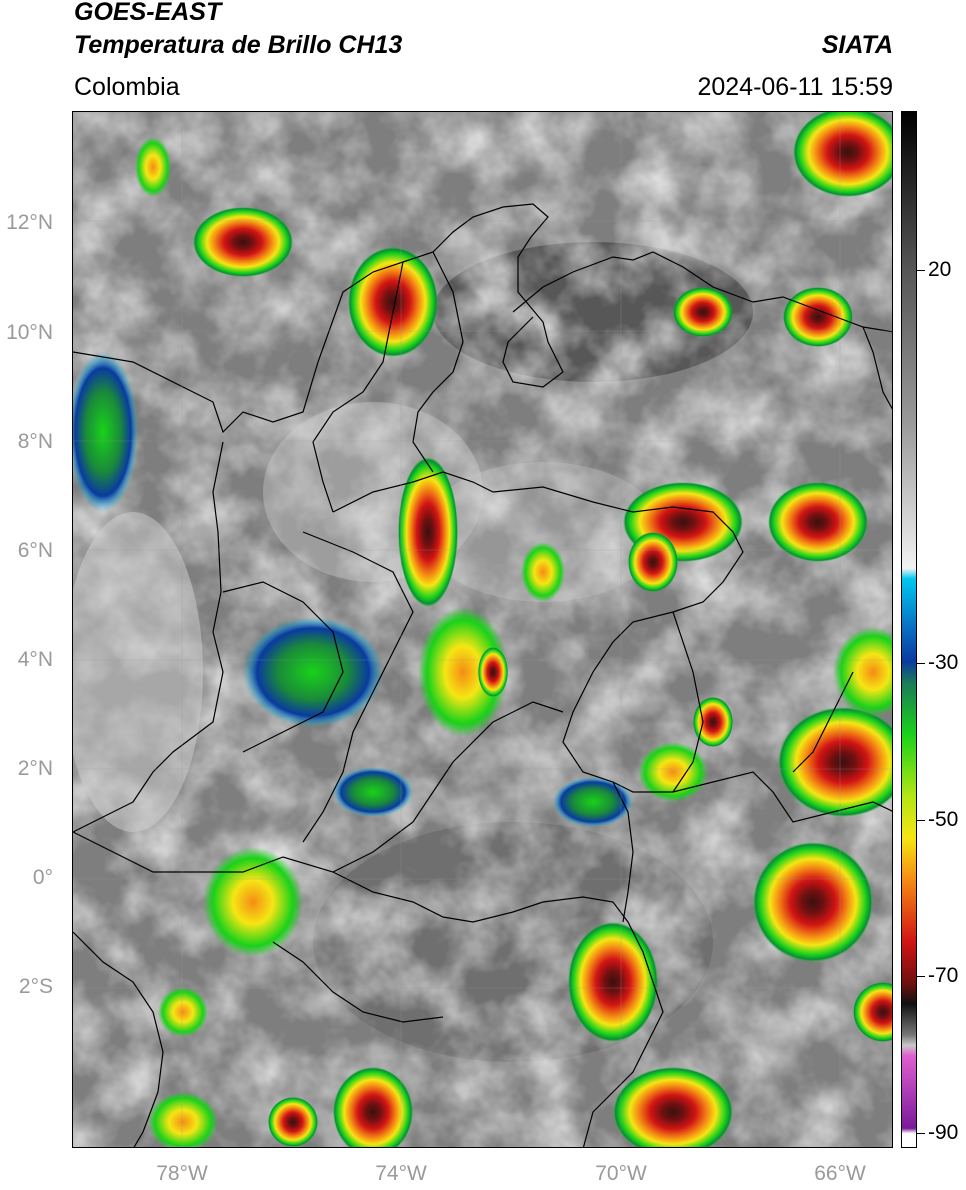 The width and height of the screenshot is (966, 1190). Describe the element at coordinates (857, 45) in the screenshot. I see `org-label: SIATA` at that location.